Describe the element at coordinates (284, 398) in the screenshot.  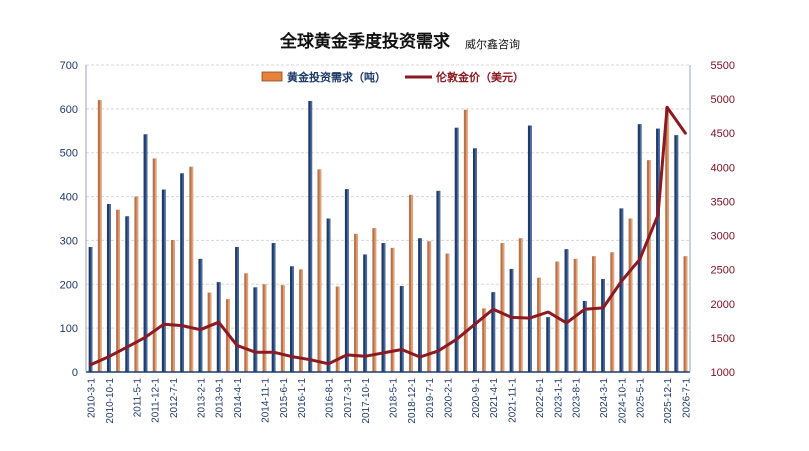
I see `x-tick-label: 2015-6-1` at that location.